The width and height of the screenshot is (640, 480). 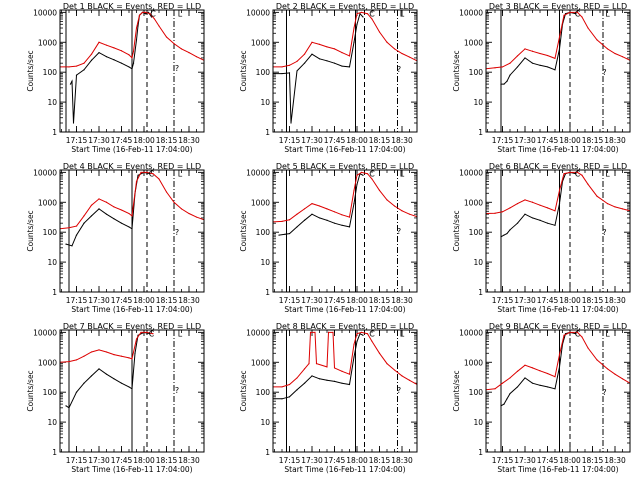 What do you see at coordinates (180, 14) in the screenshot?
I see `marker-annotation: L` at bounding box center [180, 14].